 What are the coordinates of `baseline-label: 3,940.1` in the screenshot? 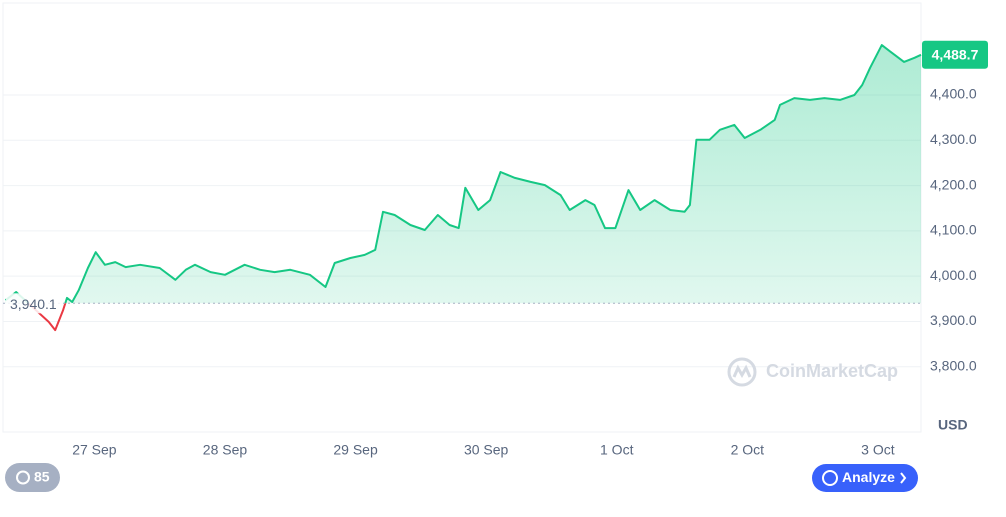 It's located at (33, 304).